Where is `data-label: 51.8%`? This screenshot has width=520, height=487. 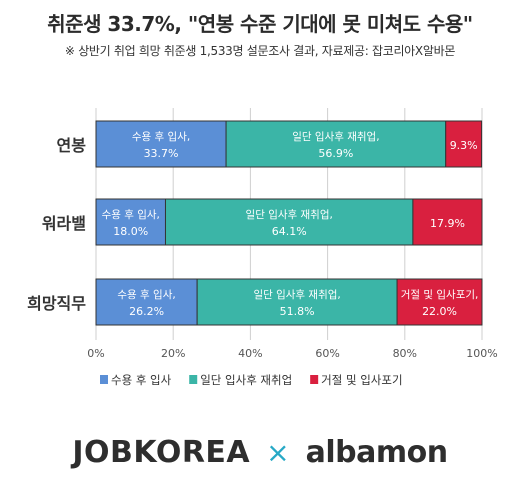 data-label: 51.8% is located at coordinates (297, 311).